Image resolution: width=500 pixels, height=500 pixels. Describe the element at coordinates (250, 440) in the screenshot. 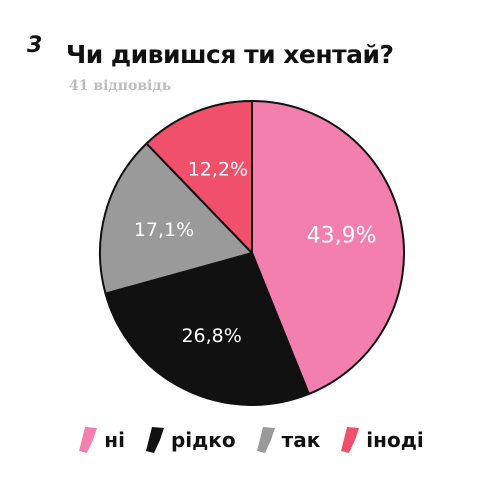

I see `chart-legend: ні рідко так іноді` at that location.